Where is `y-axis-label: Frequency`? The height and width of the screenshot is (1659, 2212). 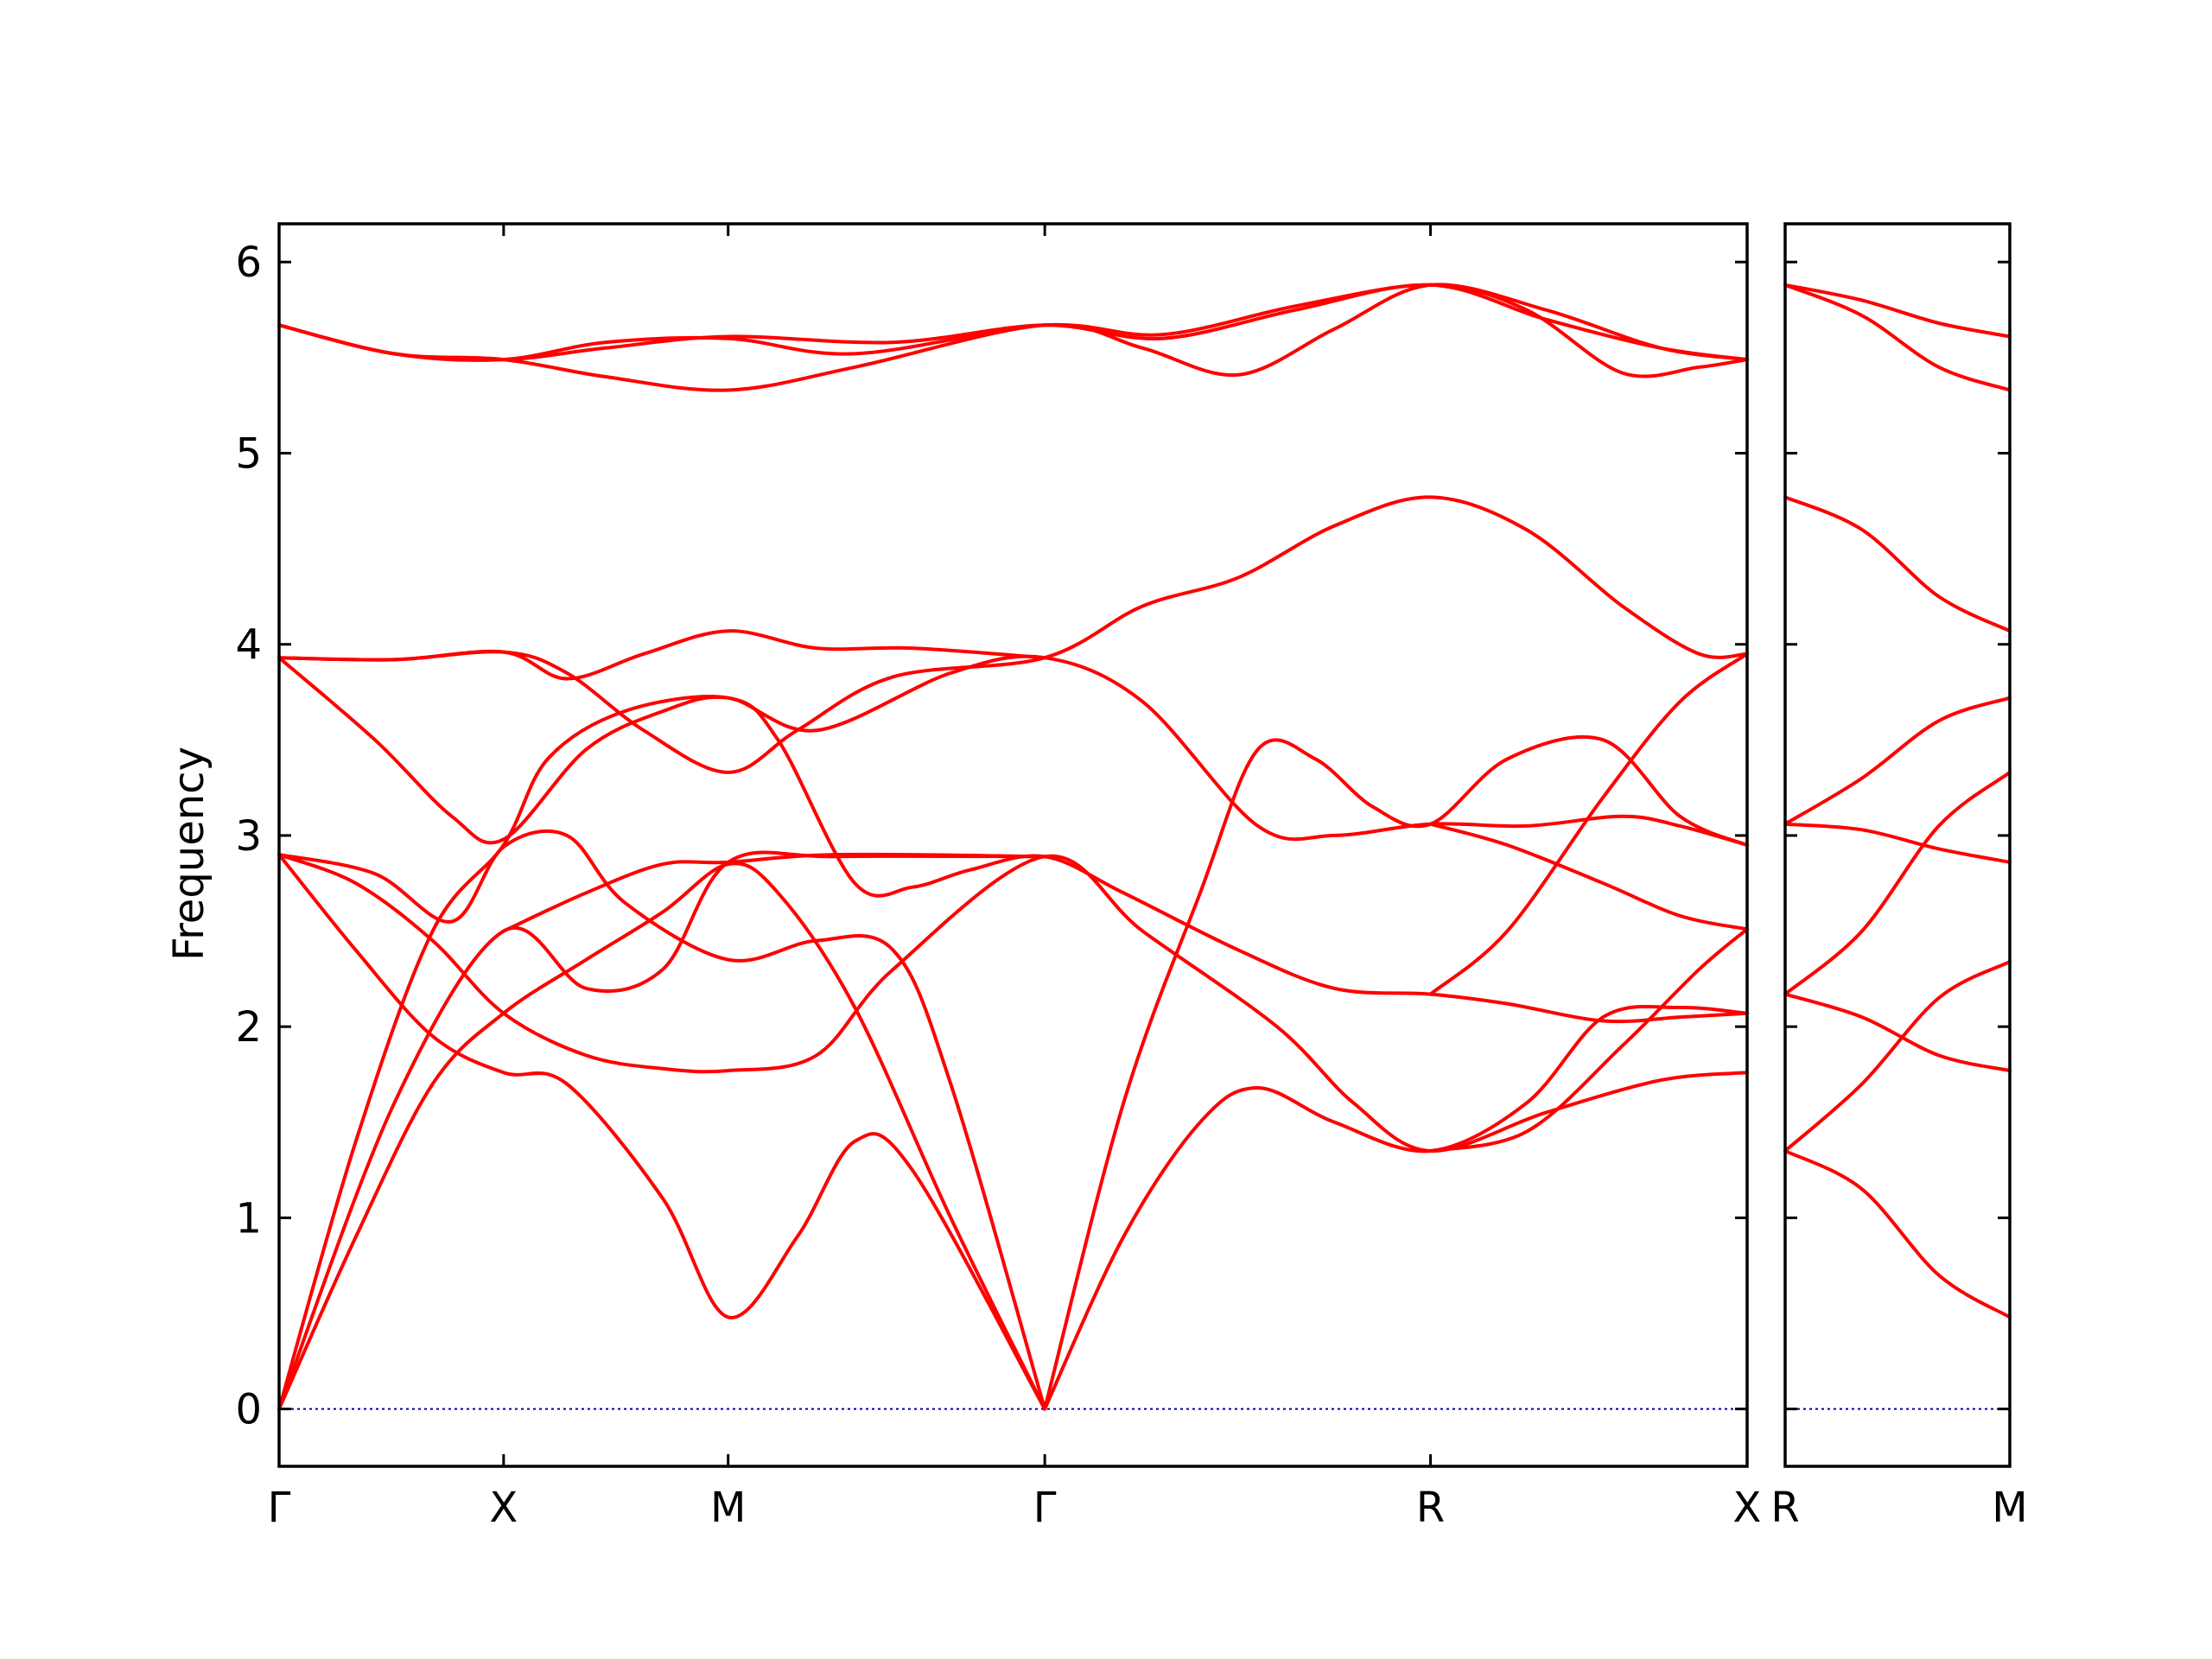
y-axis-label: Frequency is located at coordinates (189, 854).